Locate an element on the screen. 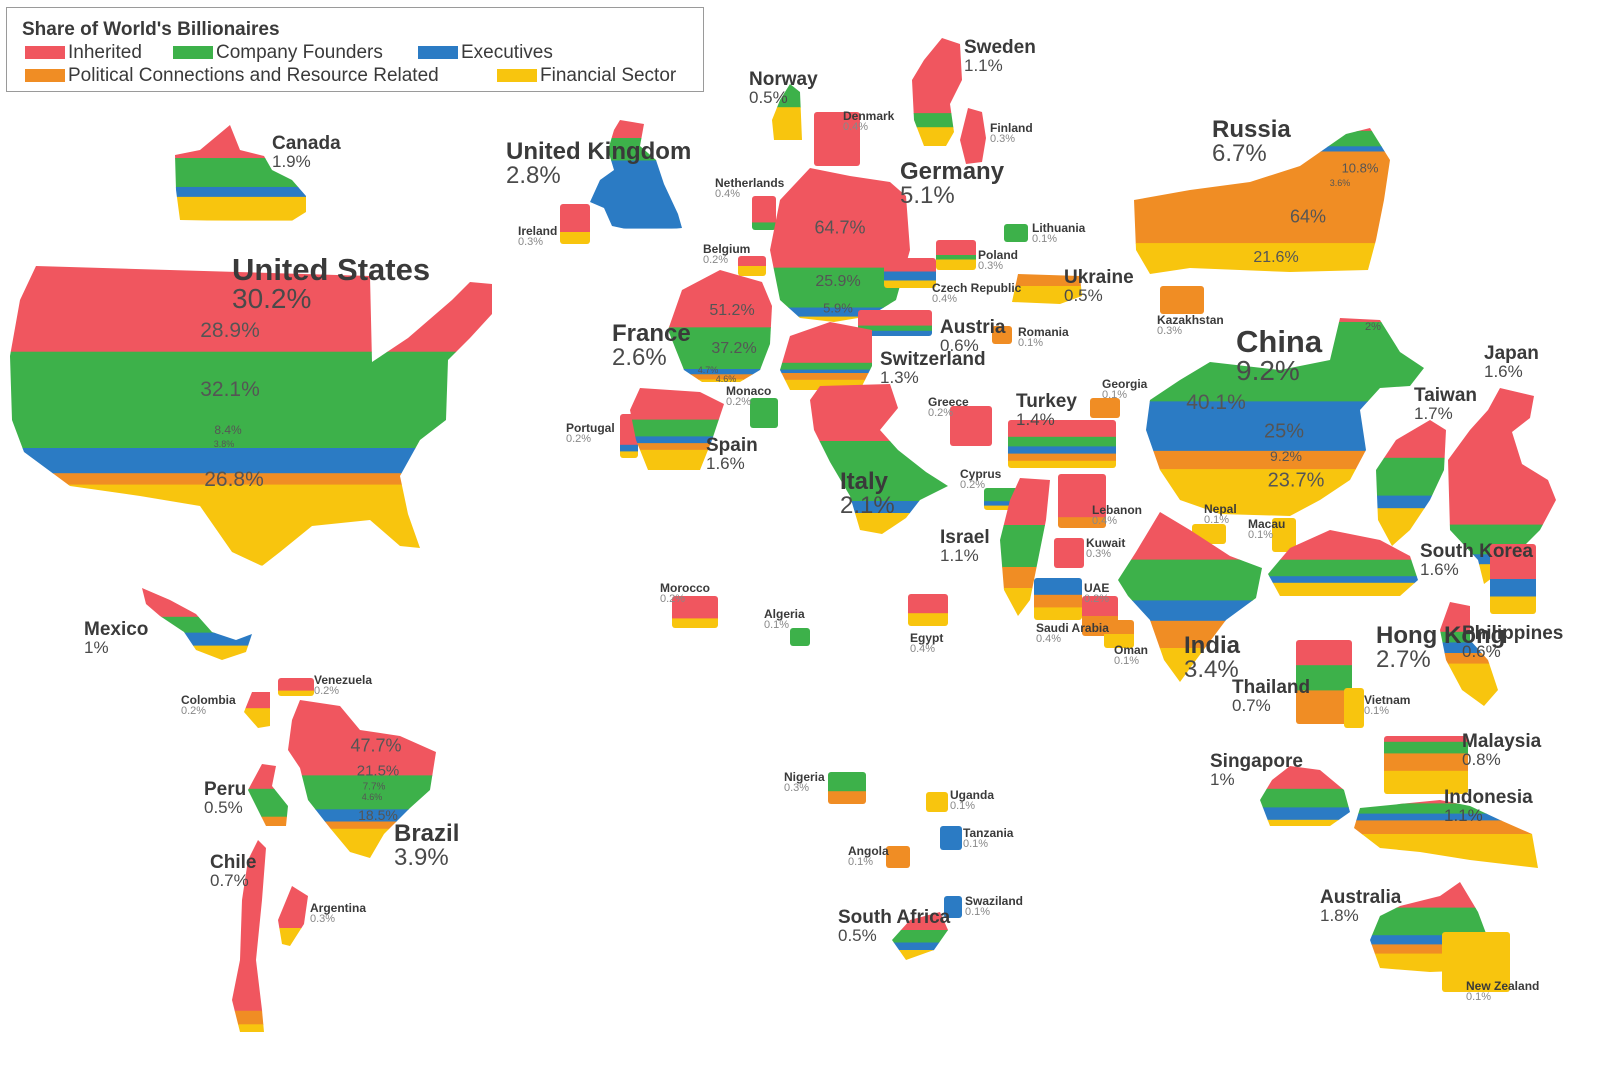 The image size is (1599, 1079). country-peru is located at coordinates (268, 795).